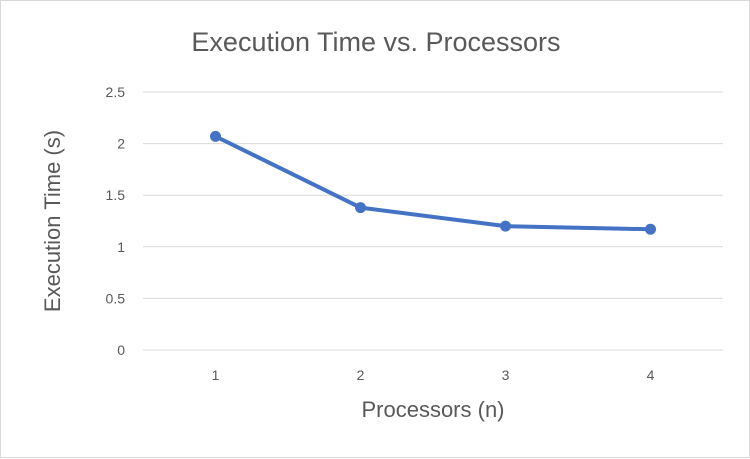  What do you see at coordinates (216, 375) in the screenshot?
I see `x-tick-label: 1` at bounding box center [216, 375].